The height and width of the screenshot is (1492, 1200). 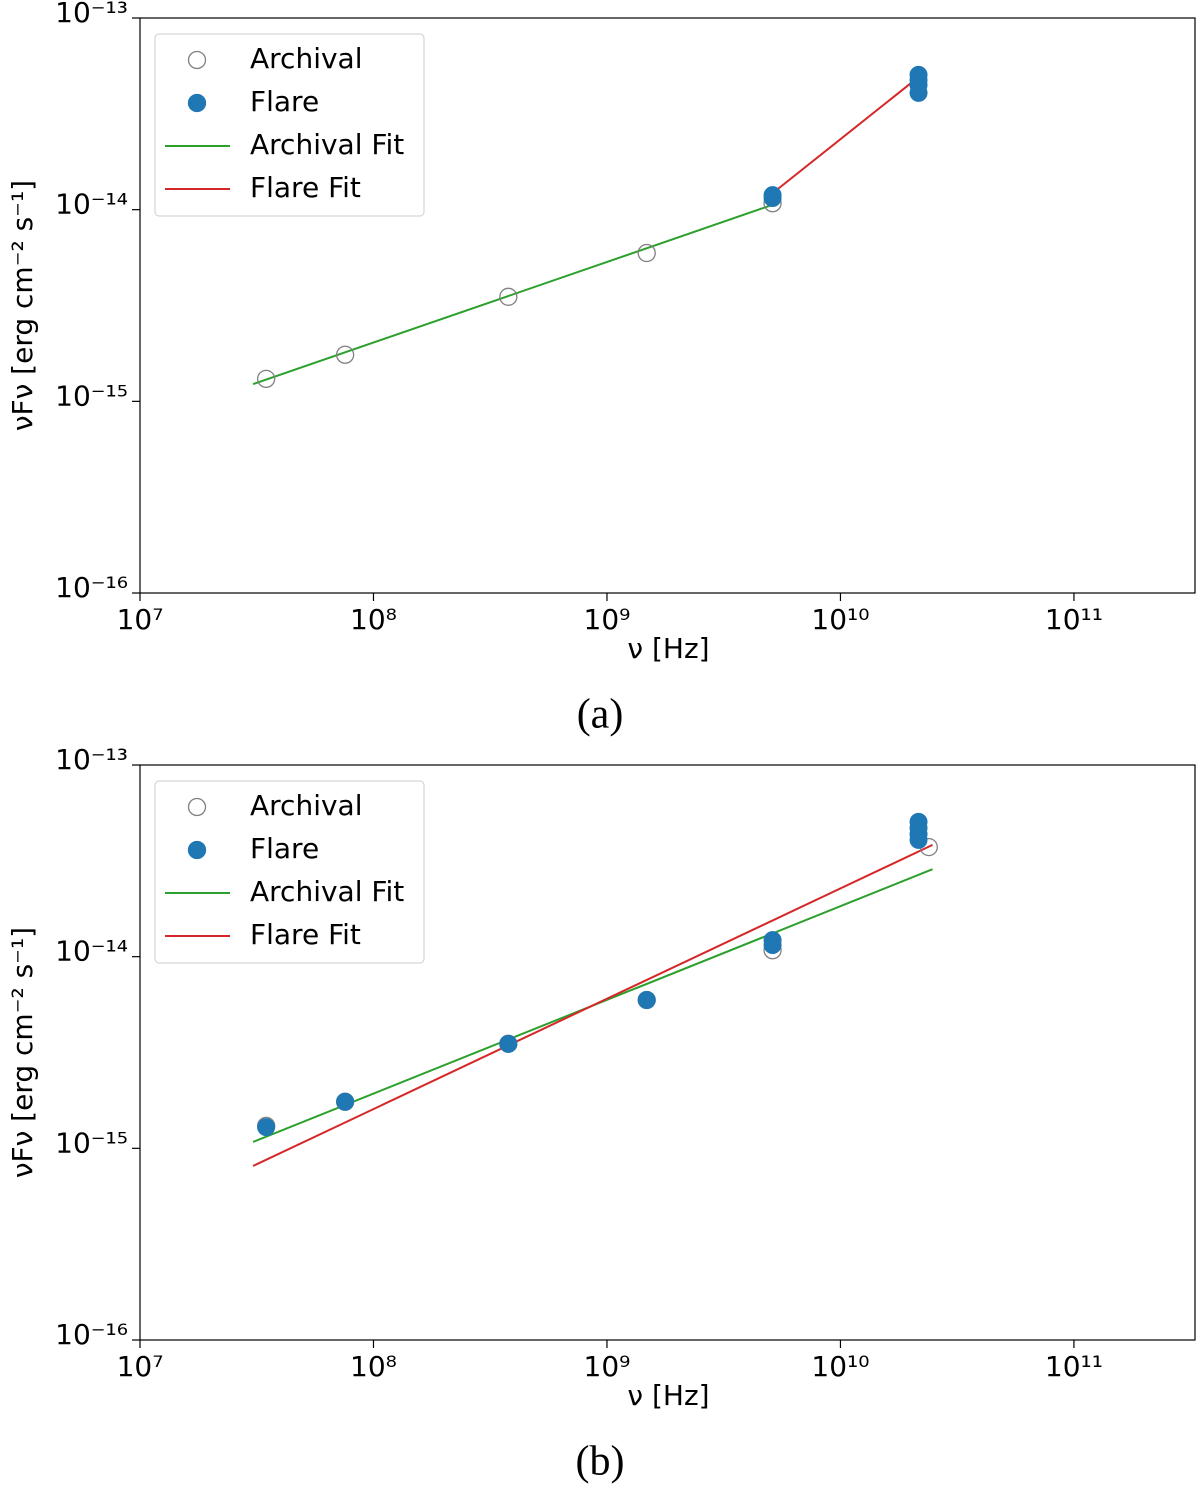 I want to click on caption: (a), so click(x=600, y=715).